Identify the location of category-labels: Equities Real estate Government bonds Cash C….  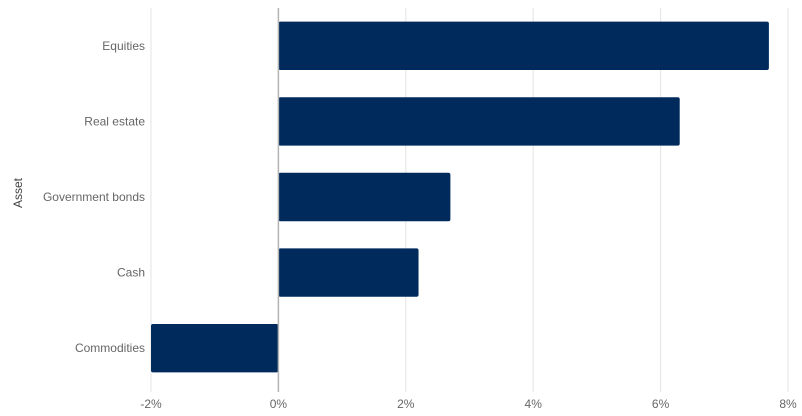
(94, 197).